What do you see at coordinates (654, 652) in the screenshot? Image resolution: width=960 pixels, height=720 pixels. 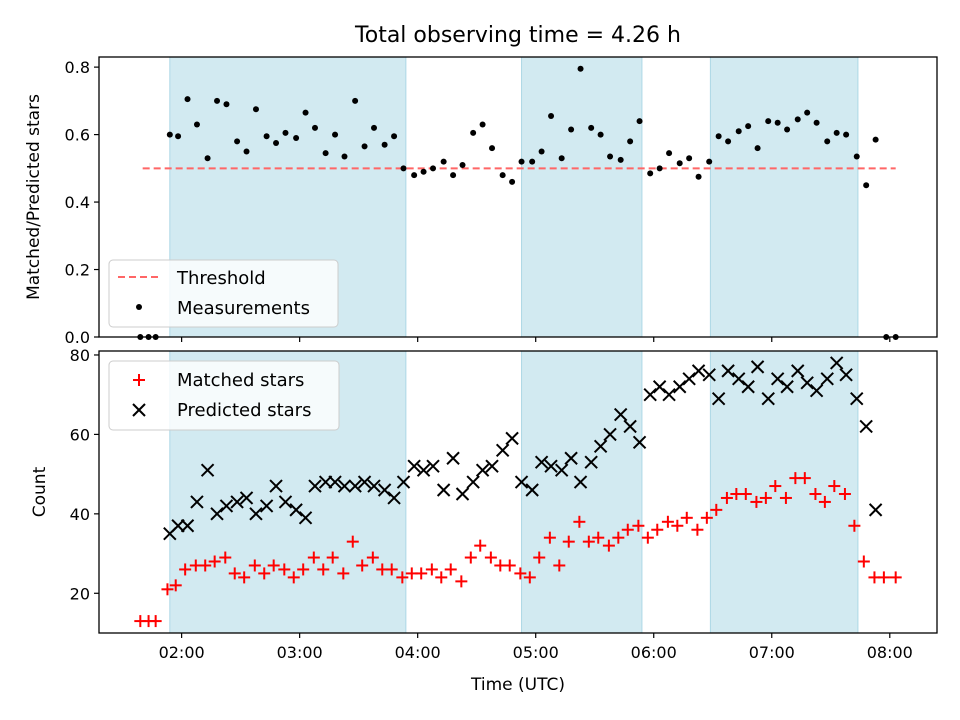 I see `x-tick-label: 06:00` at bounding box center [654, 652].